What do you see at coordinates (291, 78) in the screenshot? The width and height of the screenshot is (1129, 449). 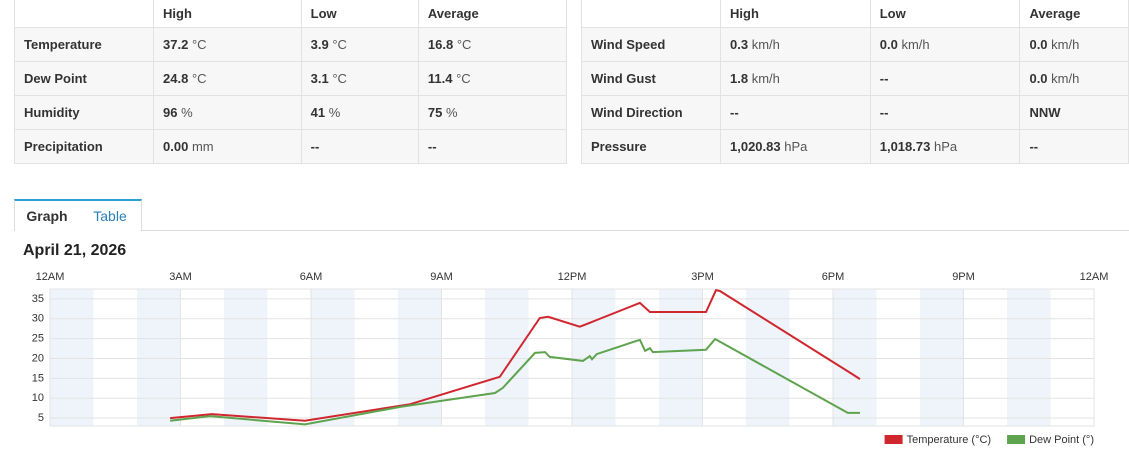 I see `table-row: Dew Point 24.8 °C 3.1 °C 11.4 °C` at bounding box center [291, 78].